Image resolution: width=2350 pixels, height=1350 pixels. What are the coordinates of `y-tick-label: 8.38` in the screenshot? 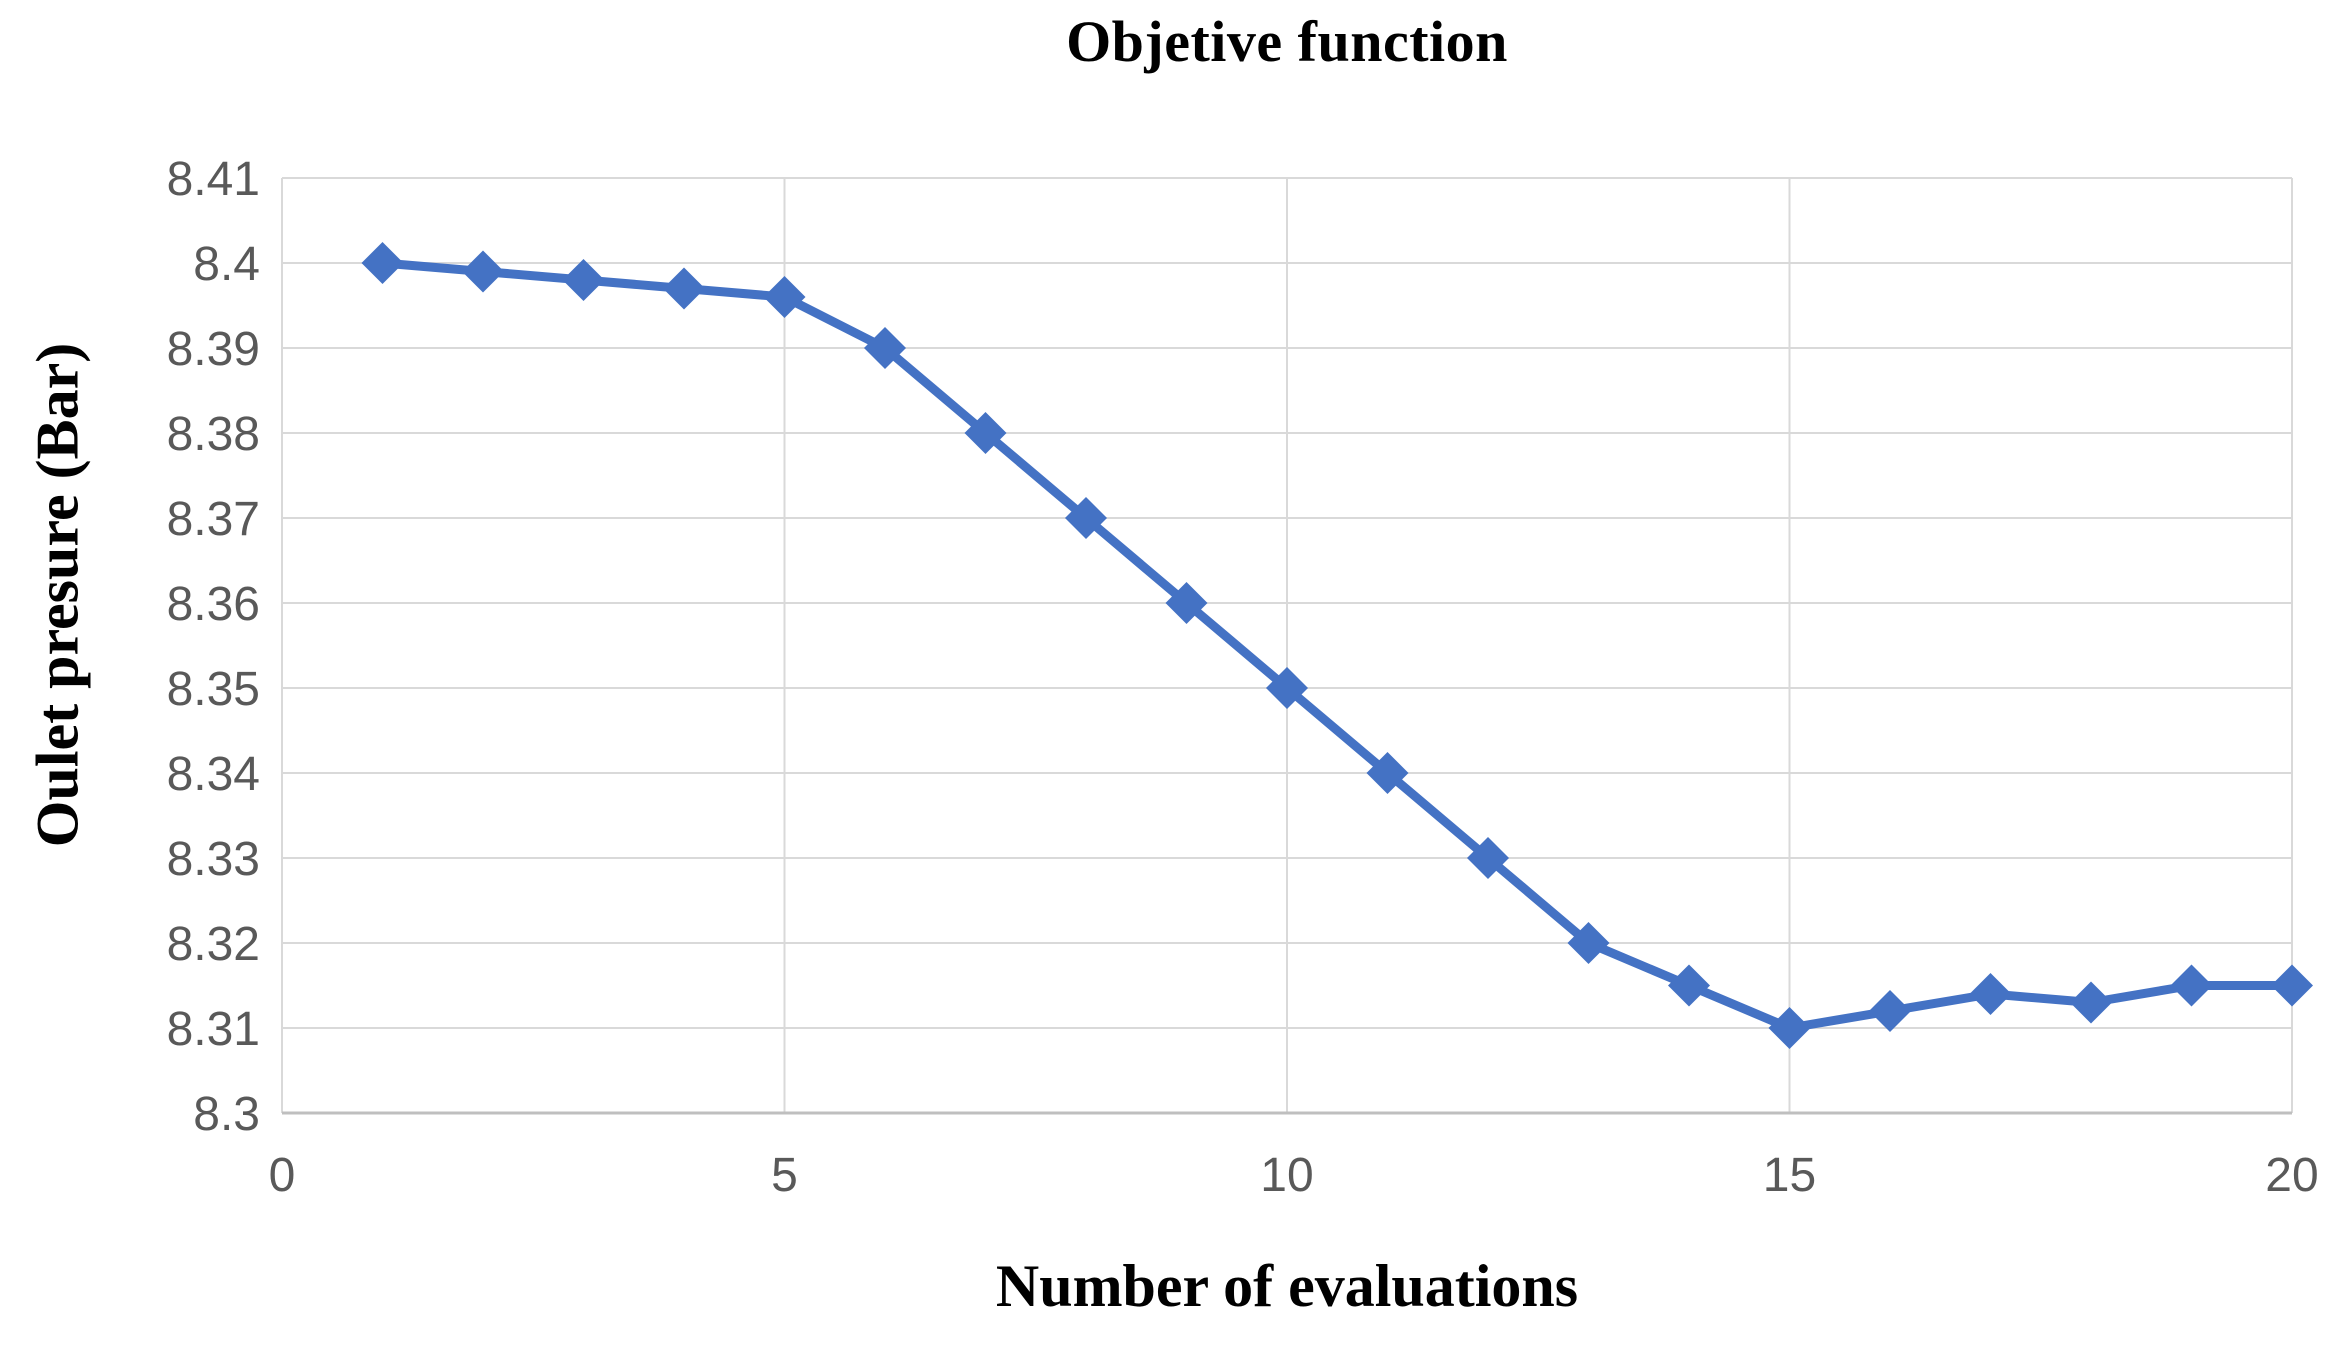 It's located at (213, 434).